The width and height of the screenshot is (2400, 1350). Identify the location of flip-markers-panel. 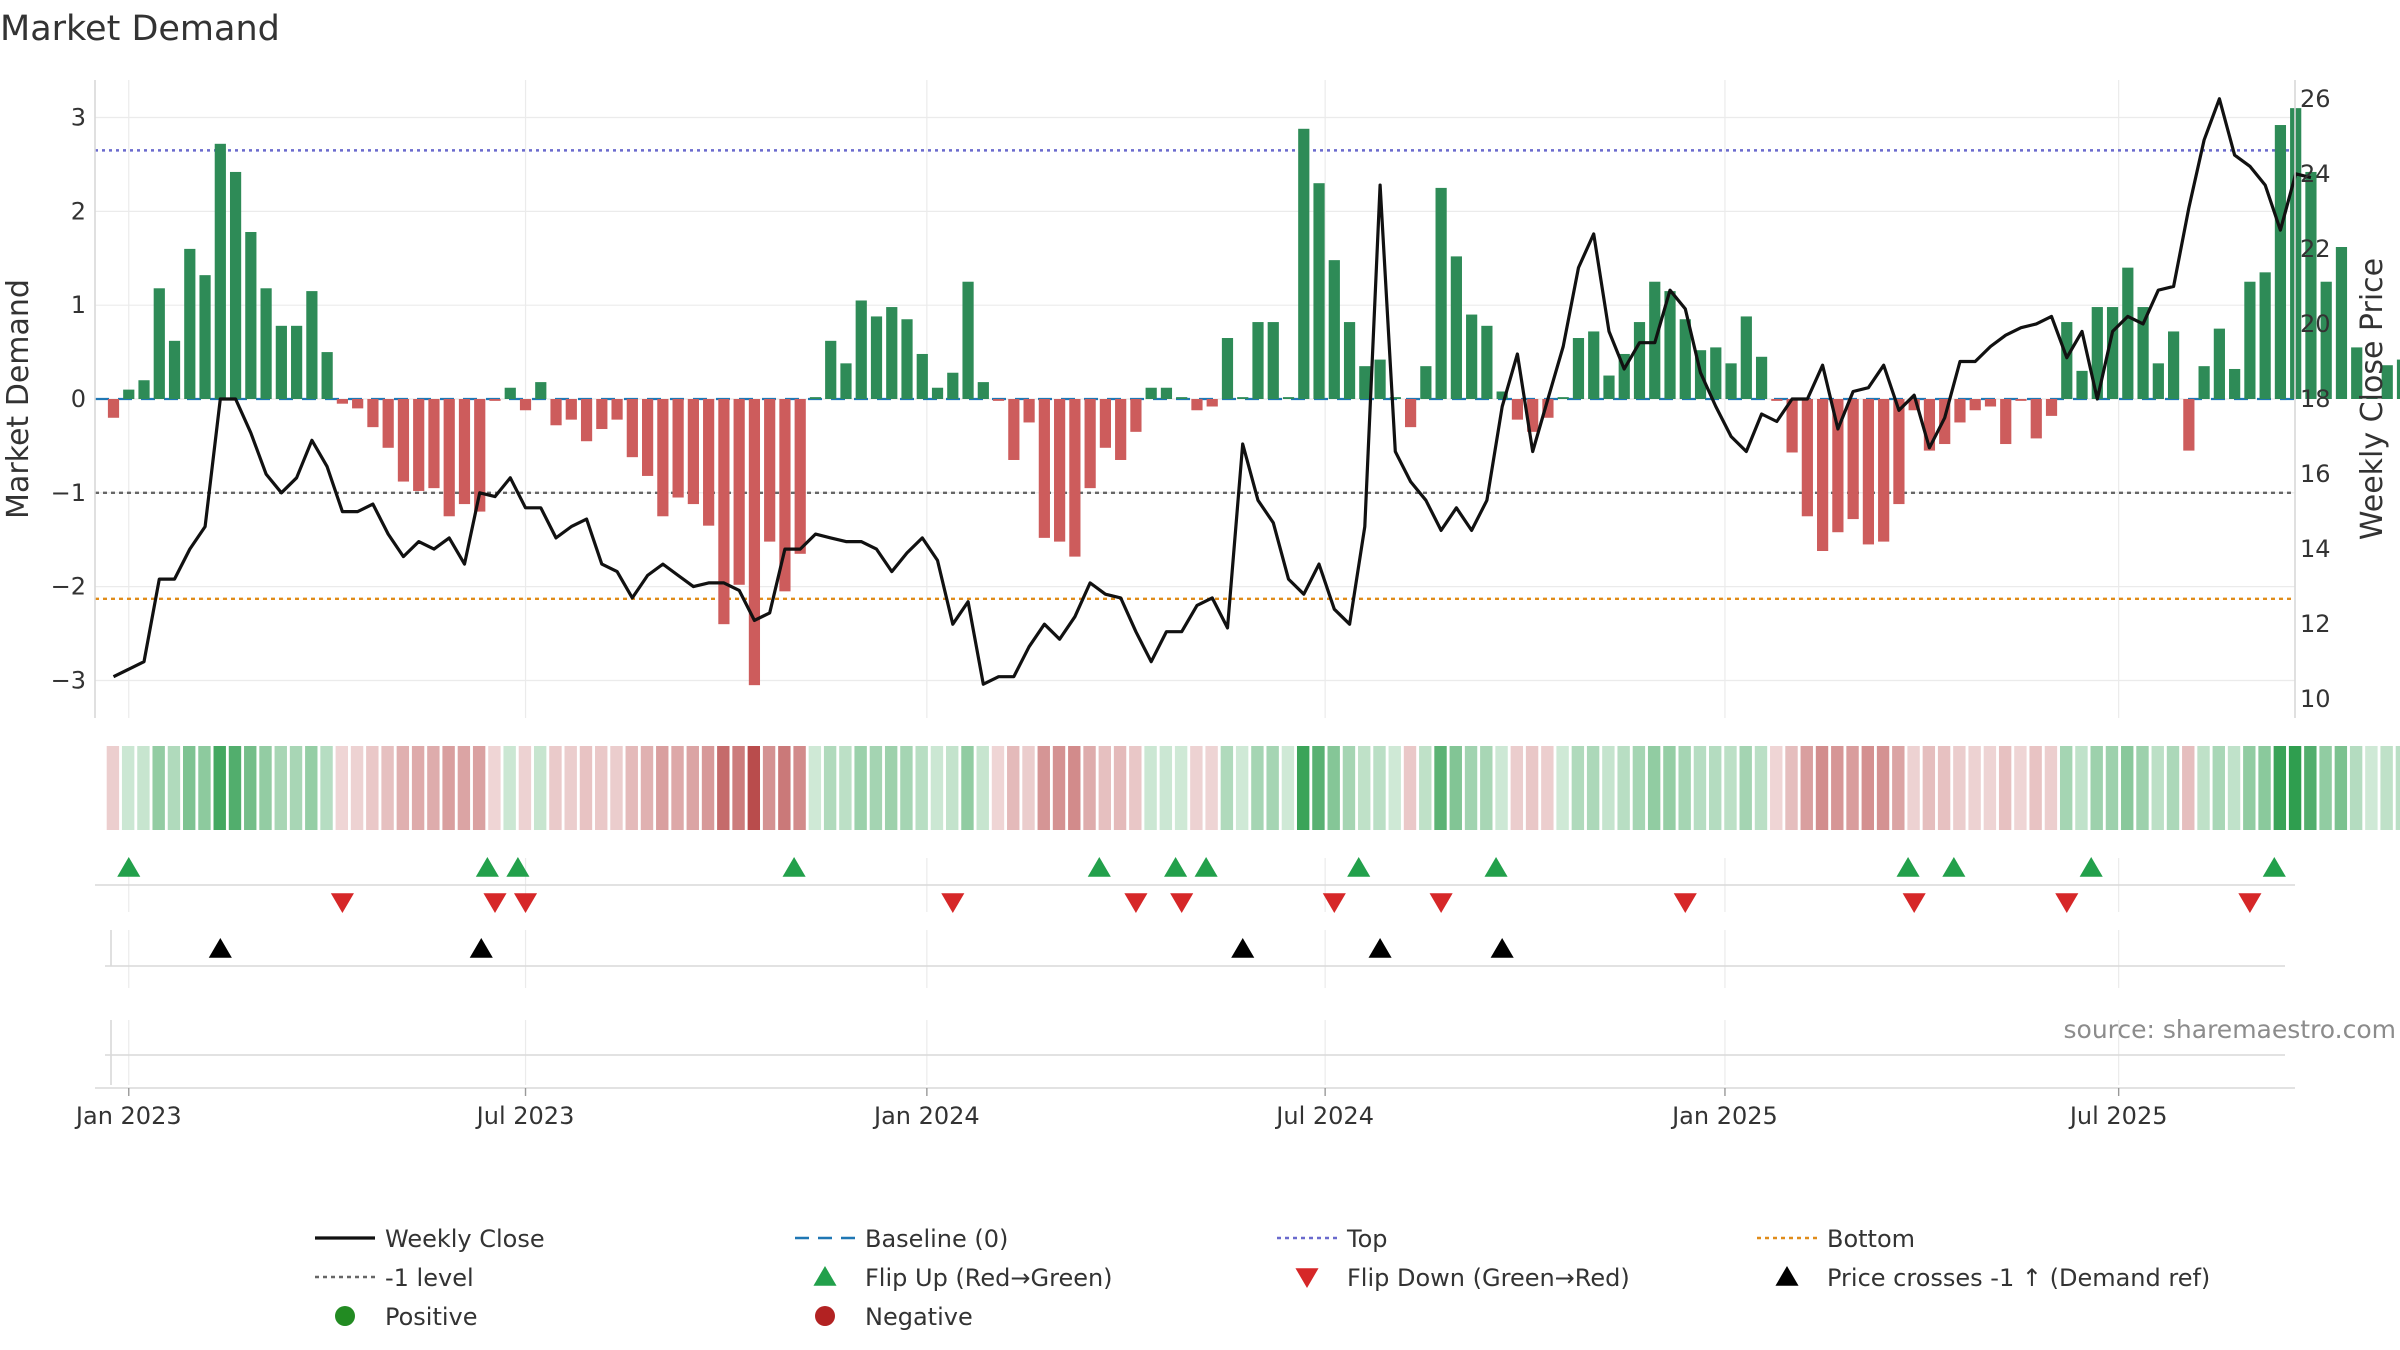
(1195, 885).